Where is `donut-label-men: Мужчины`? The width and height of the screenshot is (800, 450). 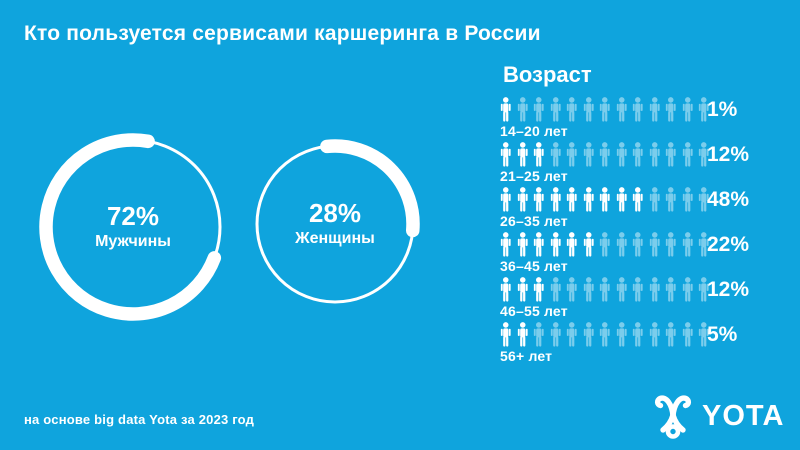 donut-label-men: Мужчины is located at coordinates (133, 241).